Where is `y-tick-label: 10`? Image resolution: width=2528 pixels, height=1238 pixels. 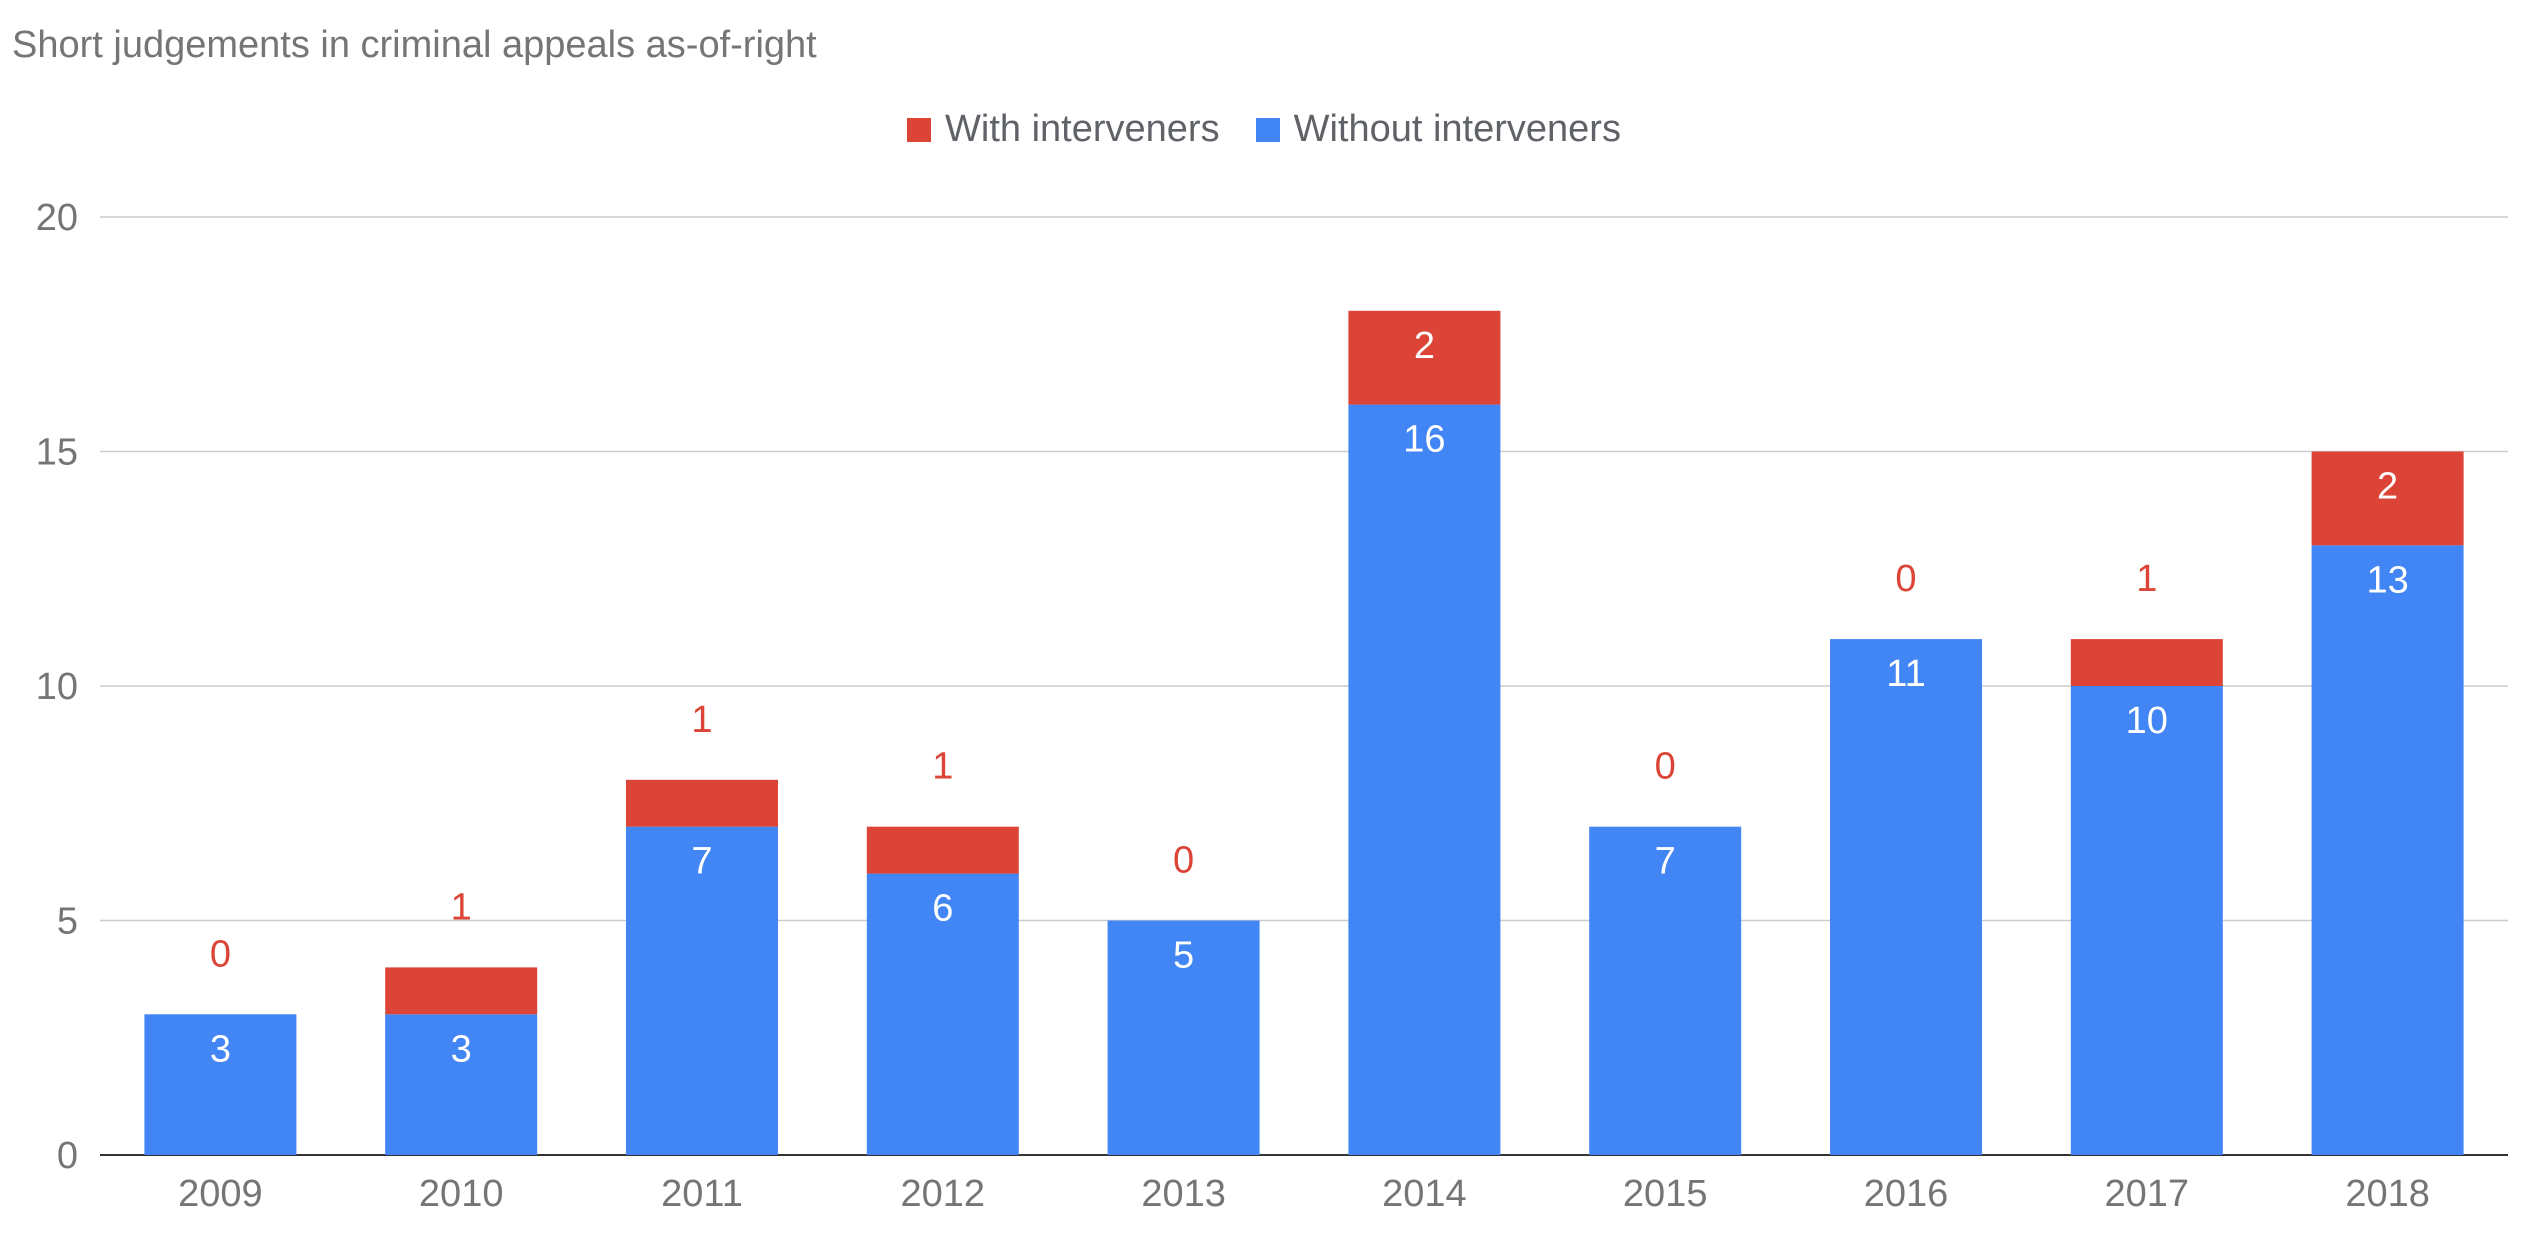 y-tick-label: 10 is located at coordinates (57, 687).